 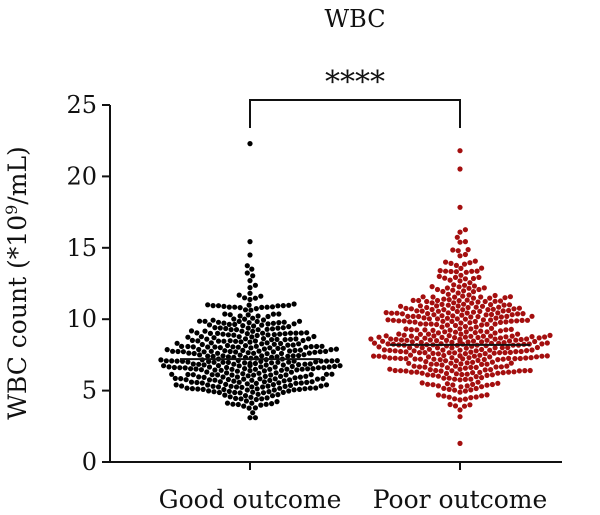 I want to click on y-tick-label: 0, so click(x=89, y=462).